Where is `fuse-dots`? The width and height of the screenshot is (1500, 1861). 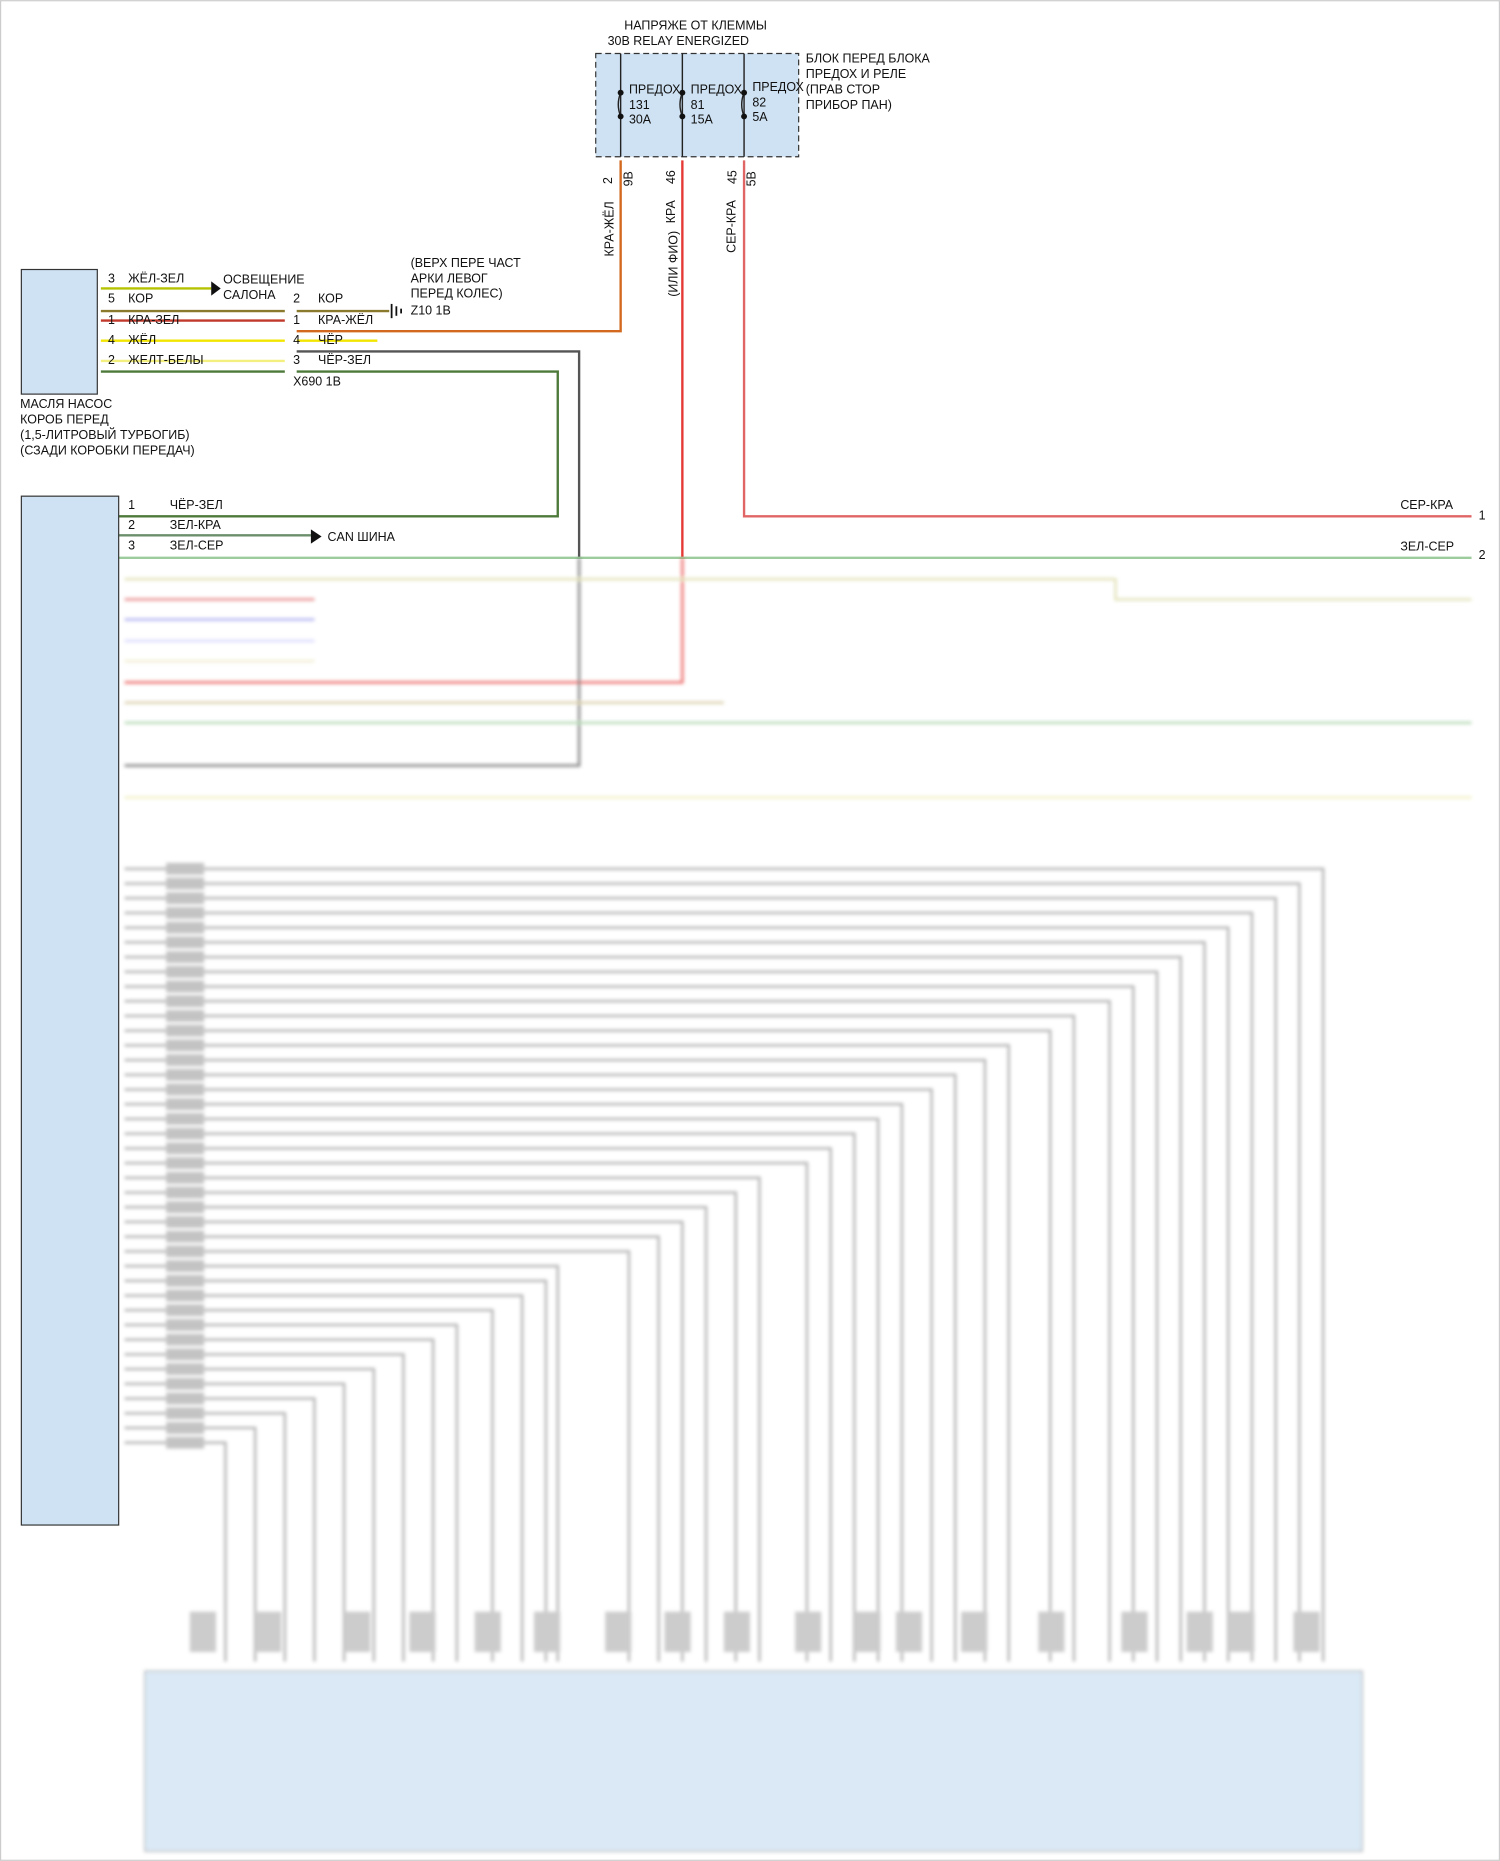
fuse-dots is located at coordinates (682, 104).